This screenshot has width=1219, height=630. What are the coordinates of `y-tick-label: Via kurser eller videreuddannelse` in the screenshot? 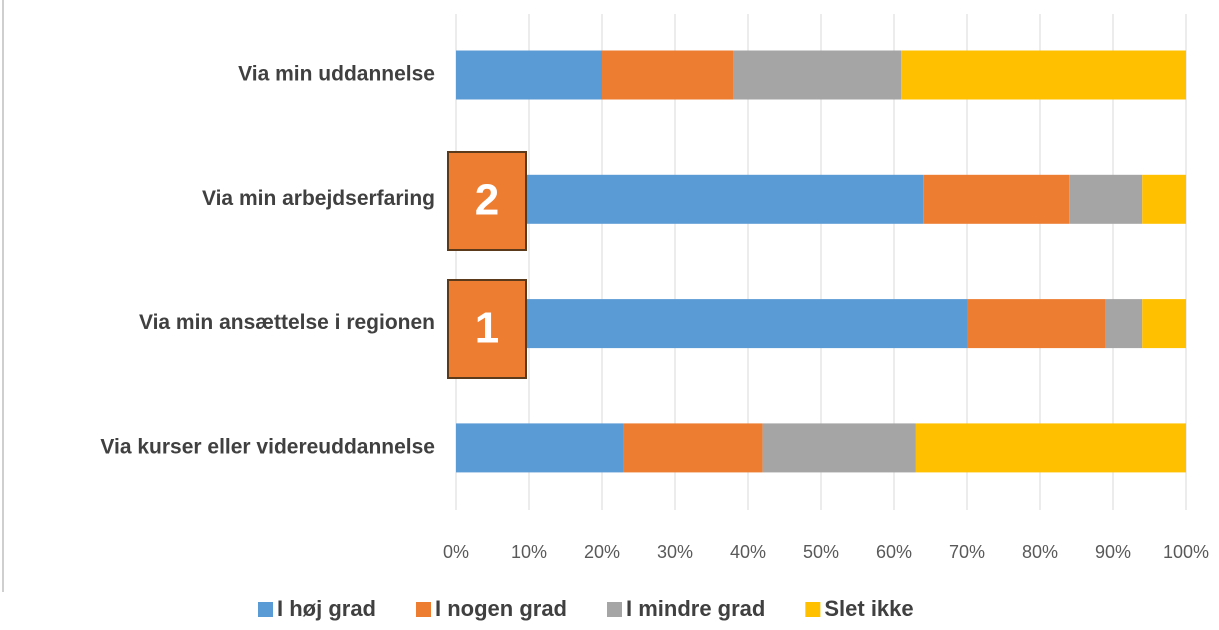 It's located at (267, 446).